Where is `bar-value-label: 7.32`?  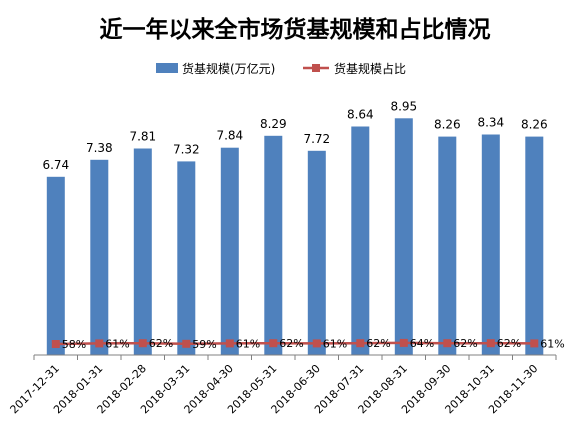 bar-value-label: 7.32 is located at coordinates (186, 149).